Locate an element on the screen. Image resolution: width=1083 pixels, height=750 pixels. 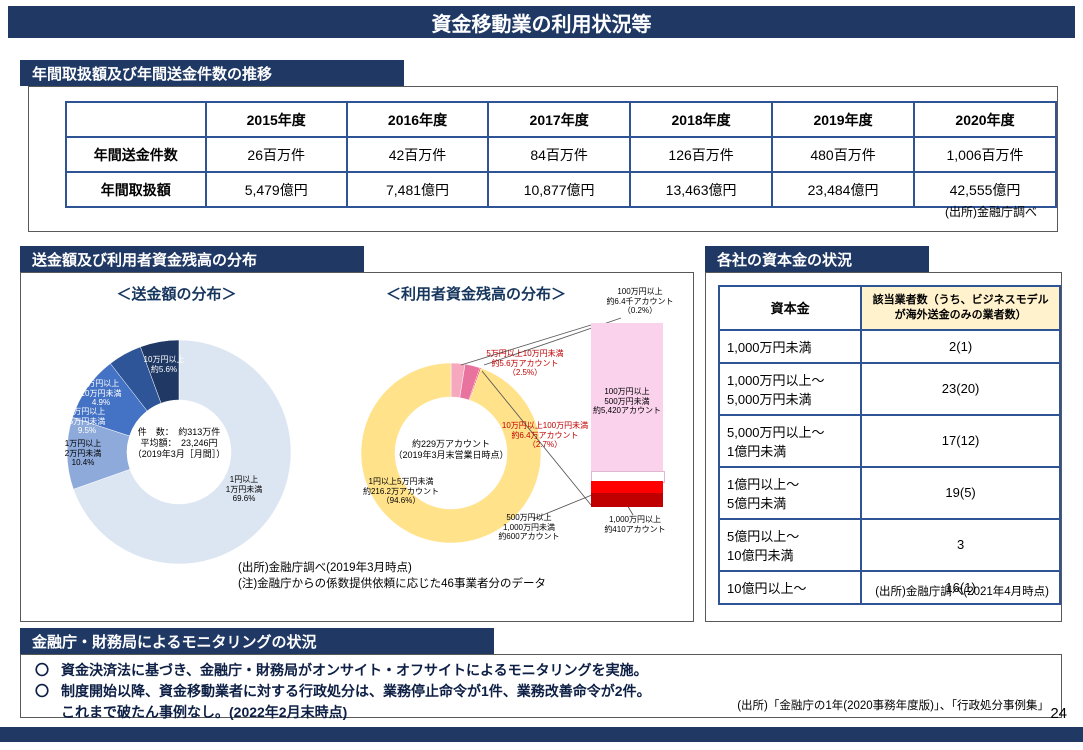
bar-segment-label: 100万円以上 500万円未満 約5,420アカウント is located at coordinates (627, 401).